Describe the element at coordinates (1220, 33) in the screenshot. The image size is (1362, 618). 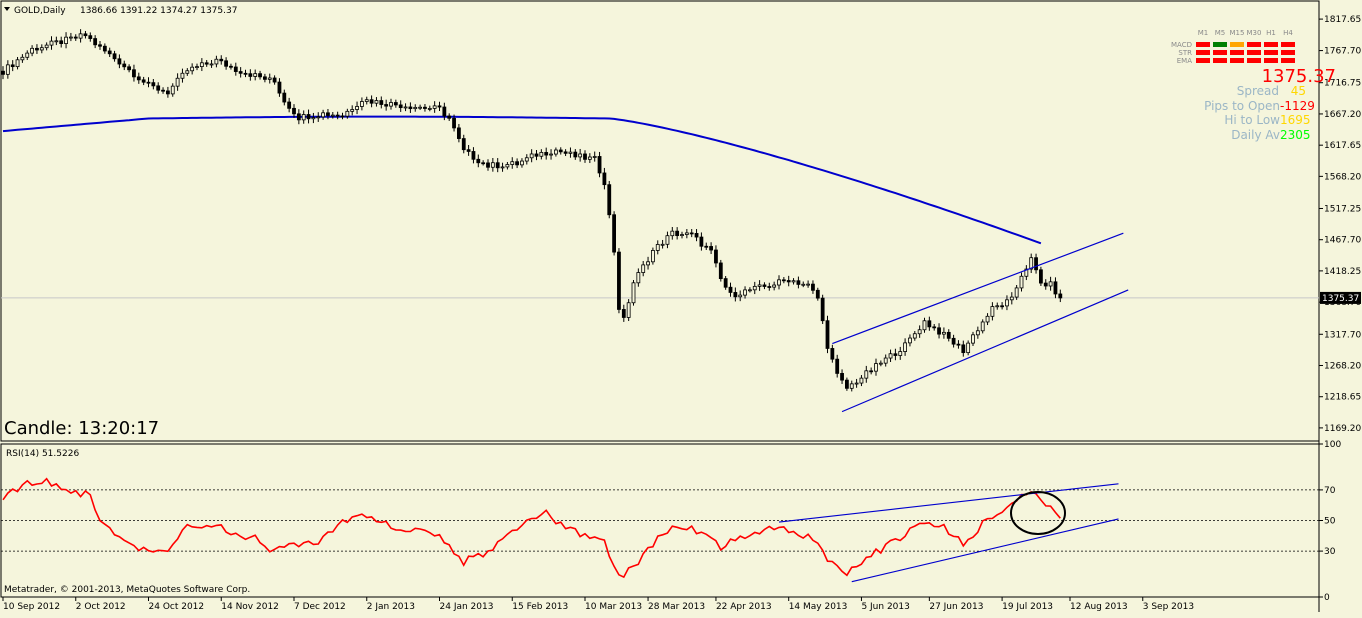
I see `signal-timeframe-label: M5` at that location.